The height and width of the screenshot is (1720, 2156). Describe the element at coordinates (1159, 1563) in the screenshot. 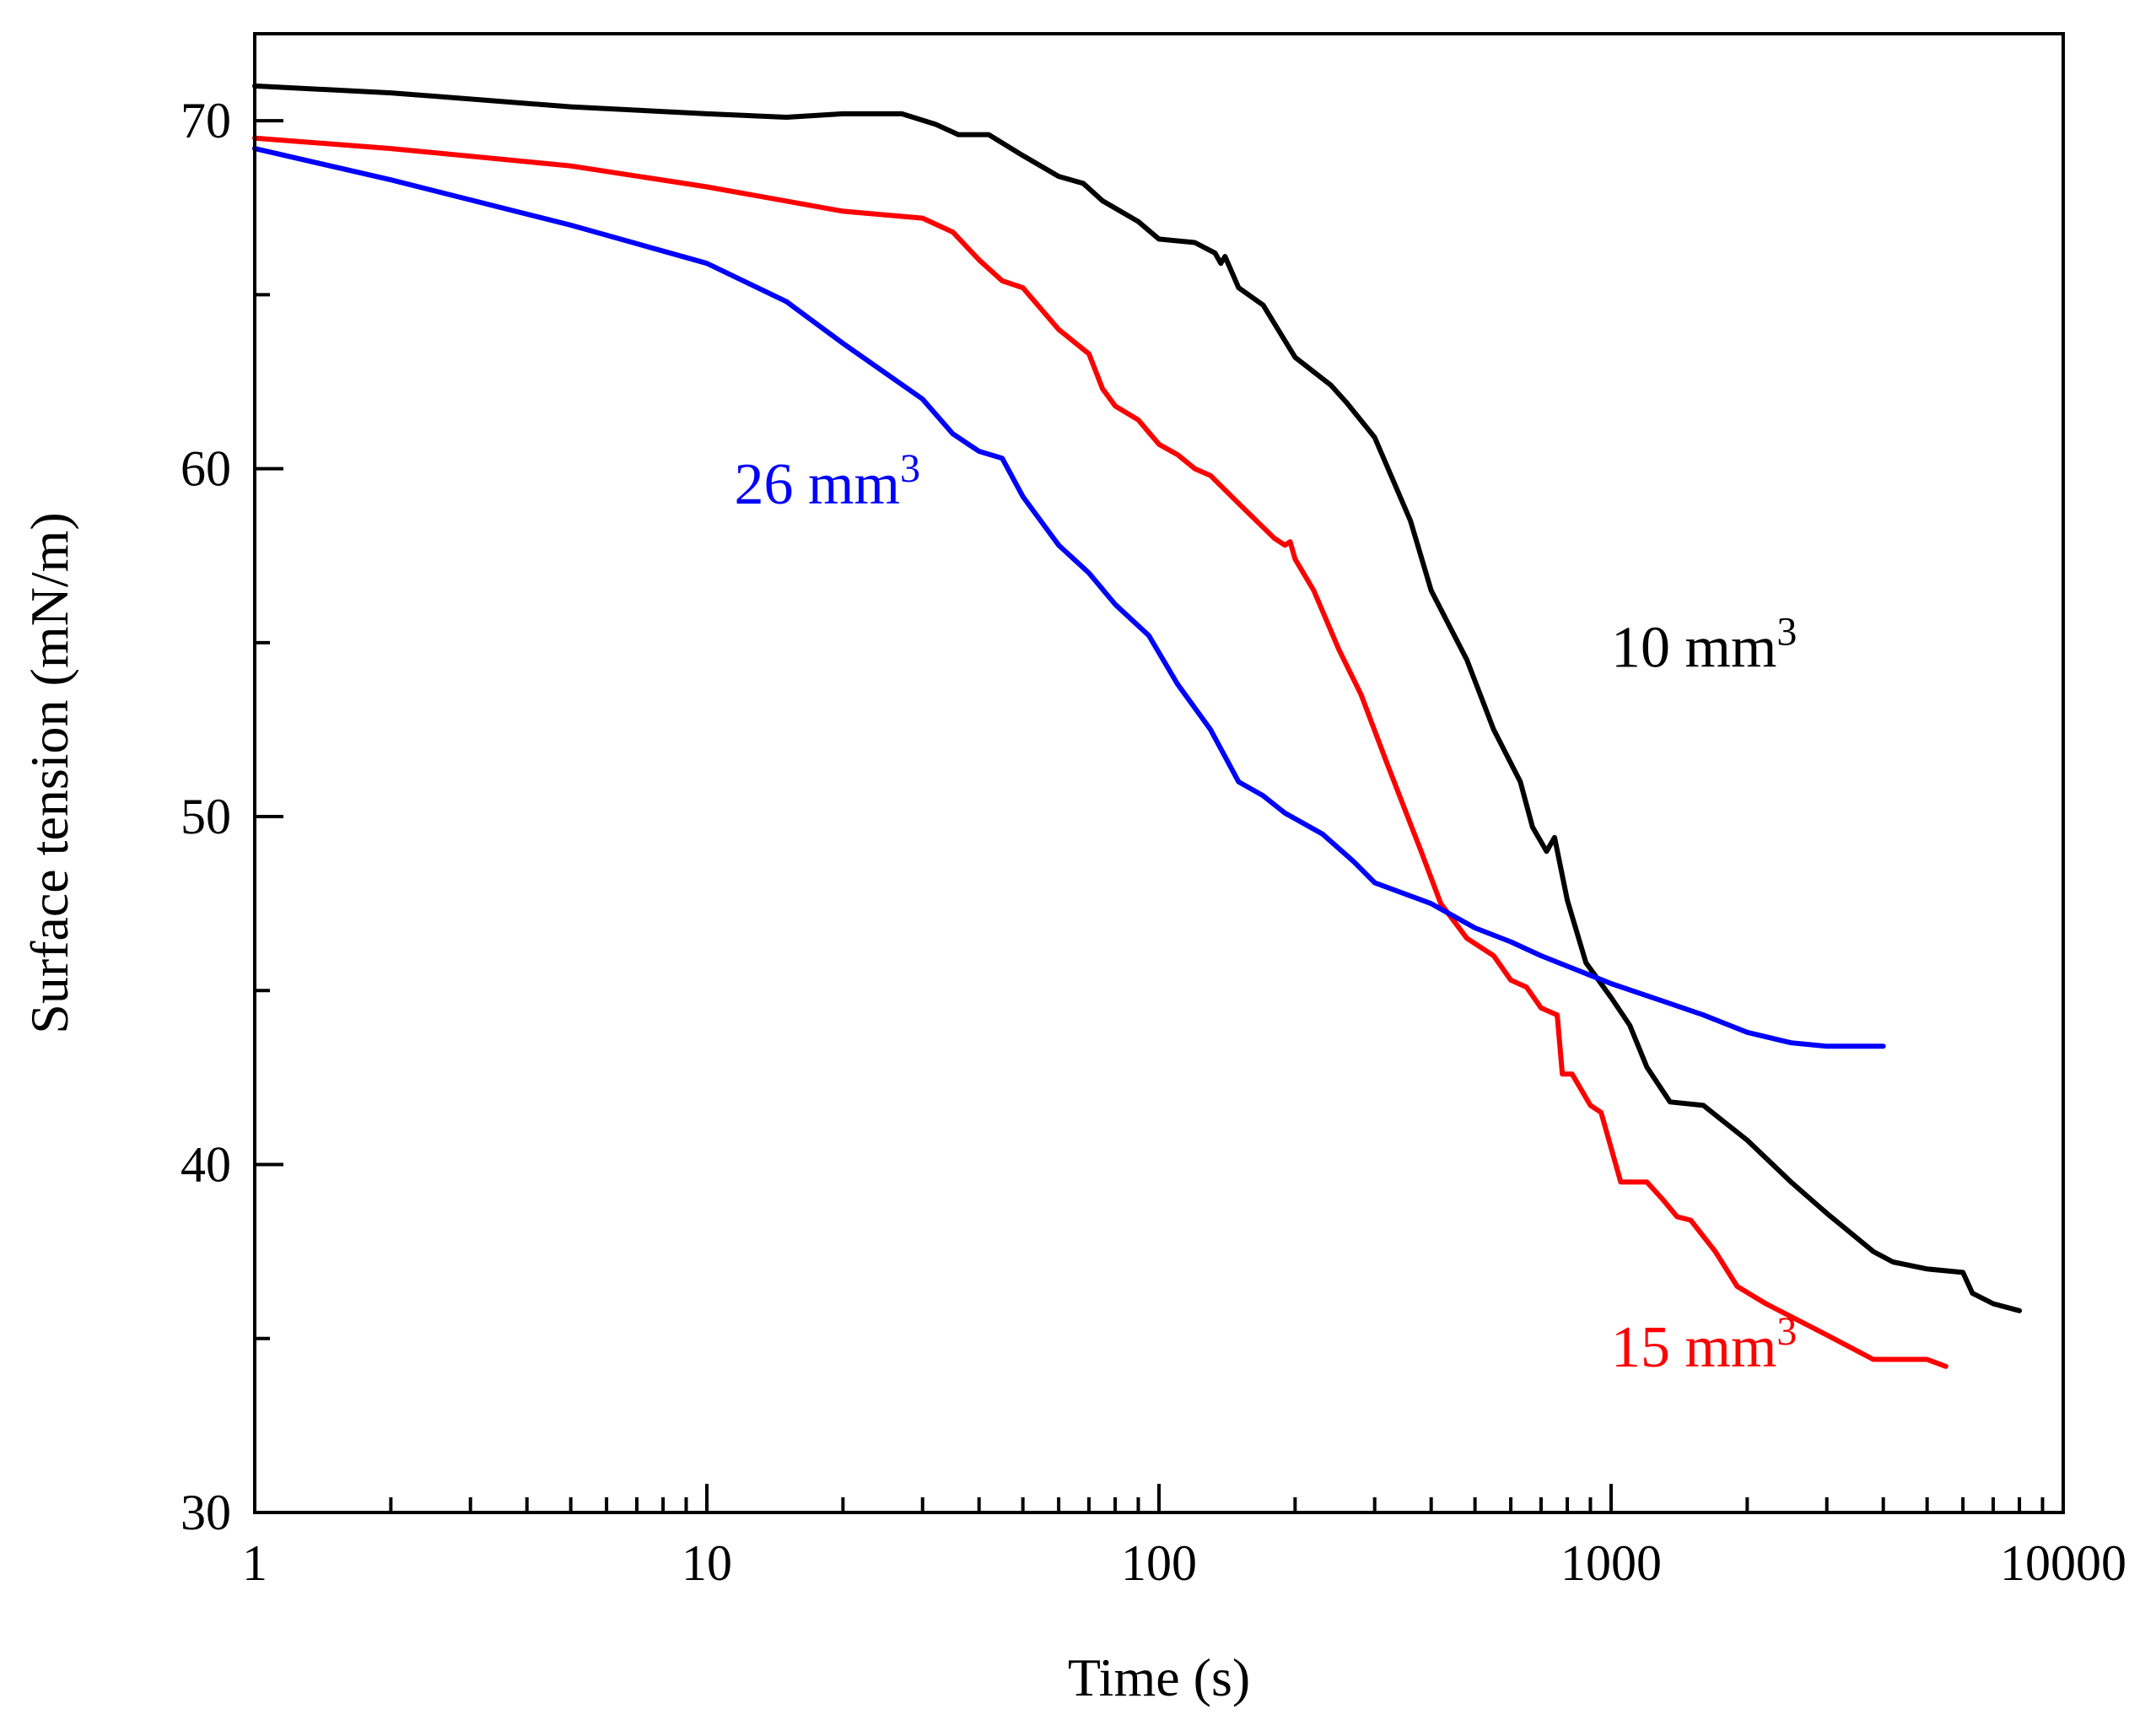

I see `x-tick-label: 100` at that location.